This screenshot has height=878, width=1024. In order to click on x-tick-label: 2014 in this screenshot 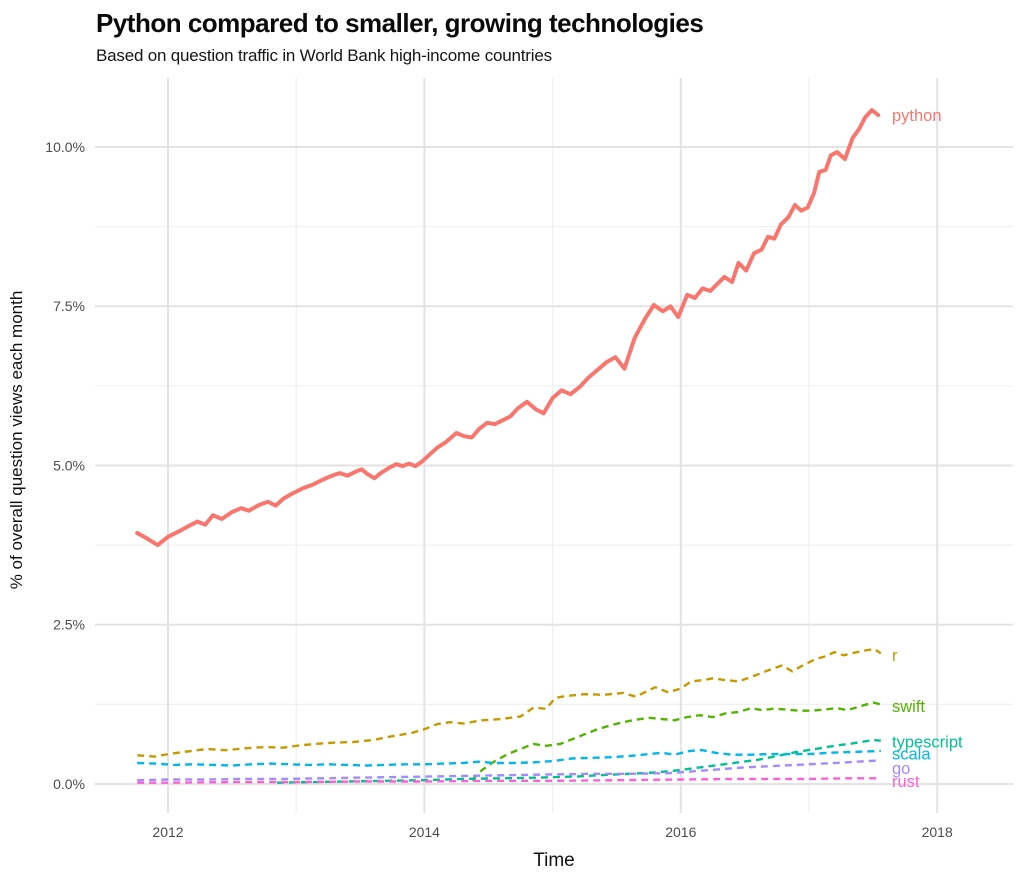, I will do `click(424, 832)`.